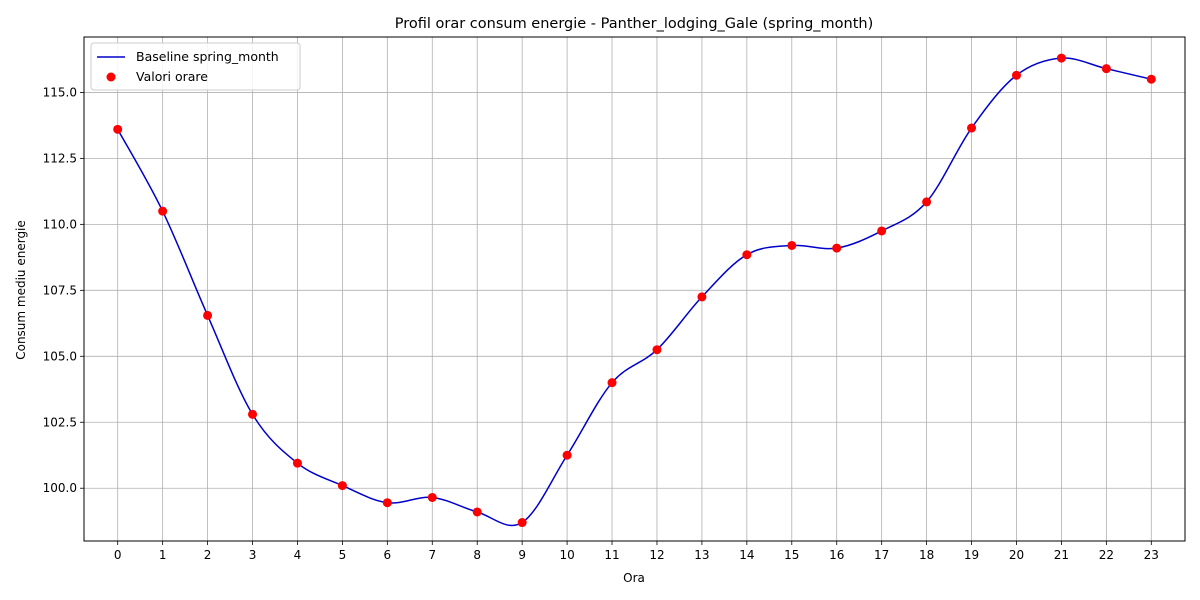 This screenshot has width=1200, height=600. I want to click on x-tick-label: 4, so click(298, 555).